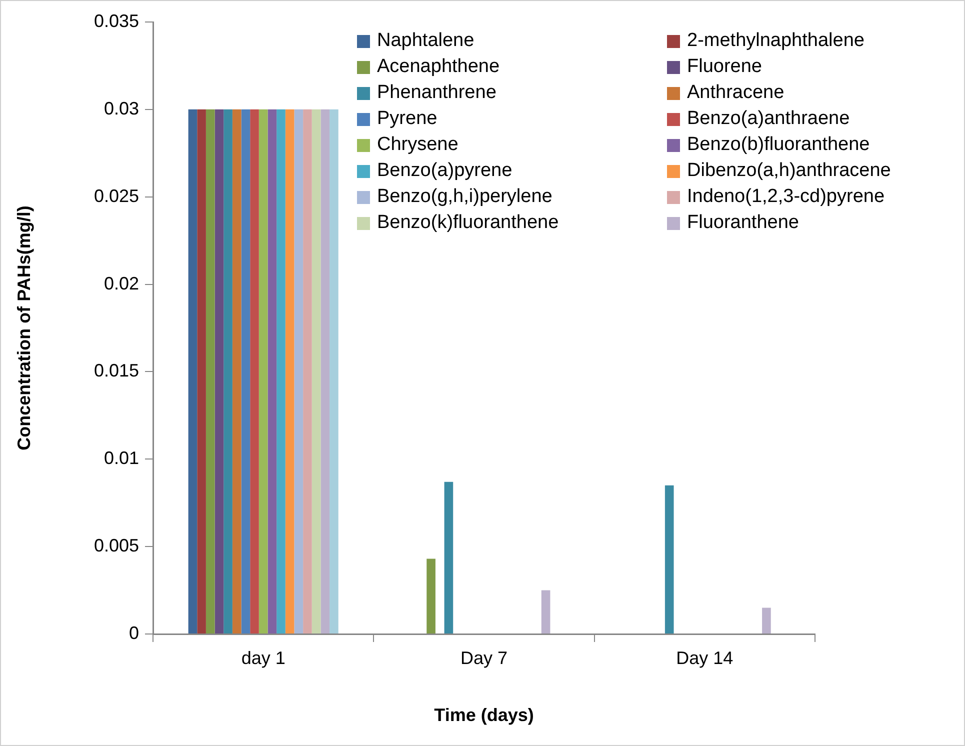 This screenshot has height=746, width=965. What do you see at coordinates (121, 283) in the screenshot?
I see `y-tick-label: 0.02` at bounding box center [121, 283].